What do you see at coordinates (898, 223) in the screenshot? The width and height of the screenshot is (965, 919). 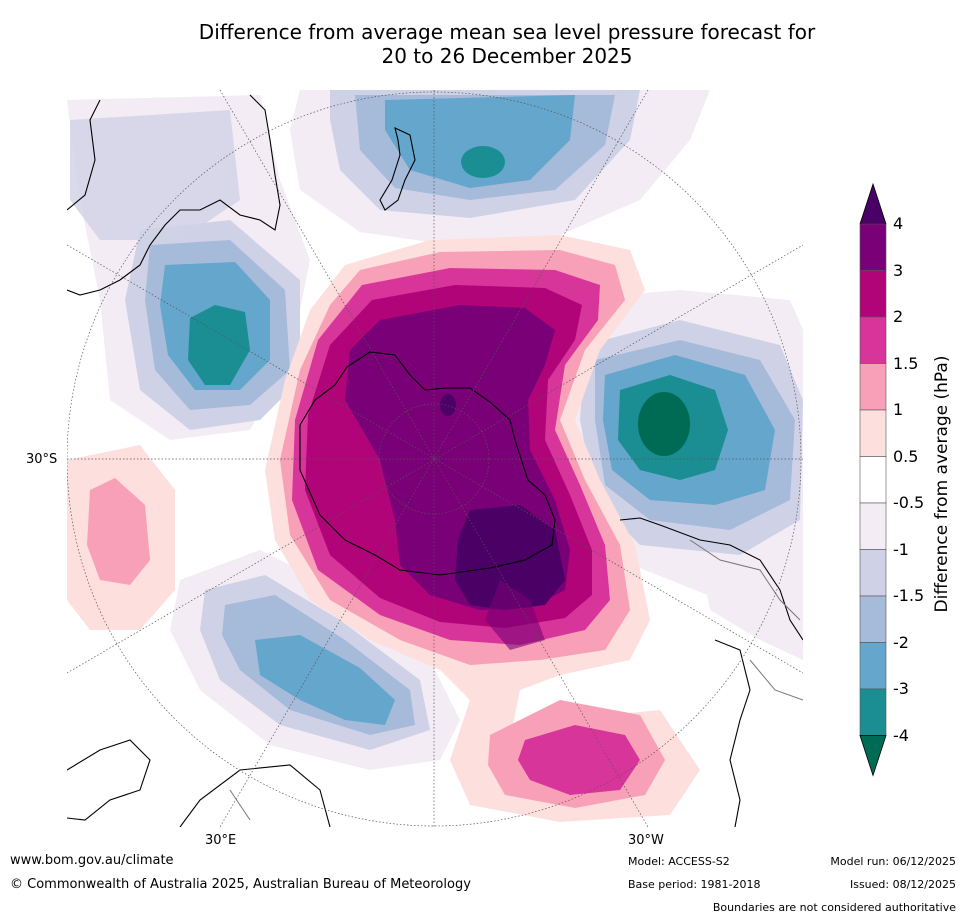 I see `colorbar-tick-label: 4` at bounding box center [898, 223].